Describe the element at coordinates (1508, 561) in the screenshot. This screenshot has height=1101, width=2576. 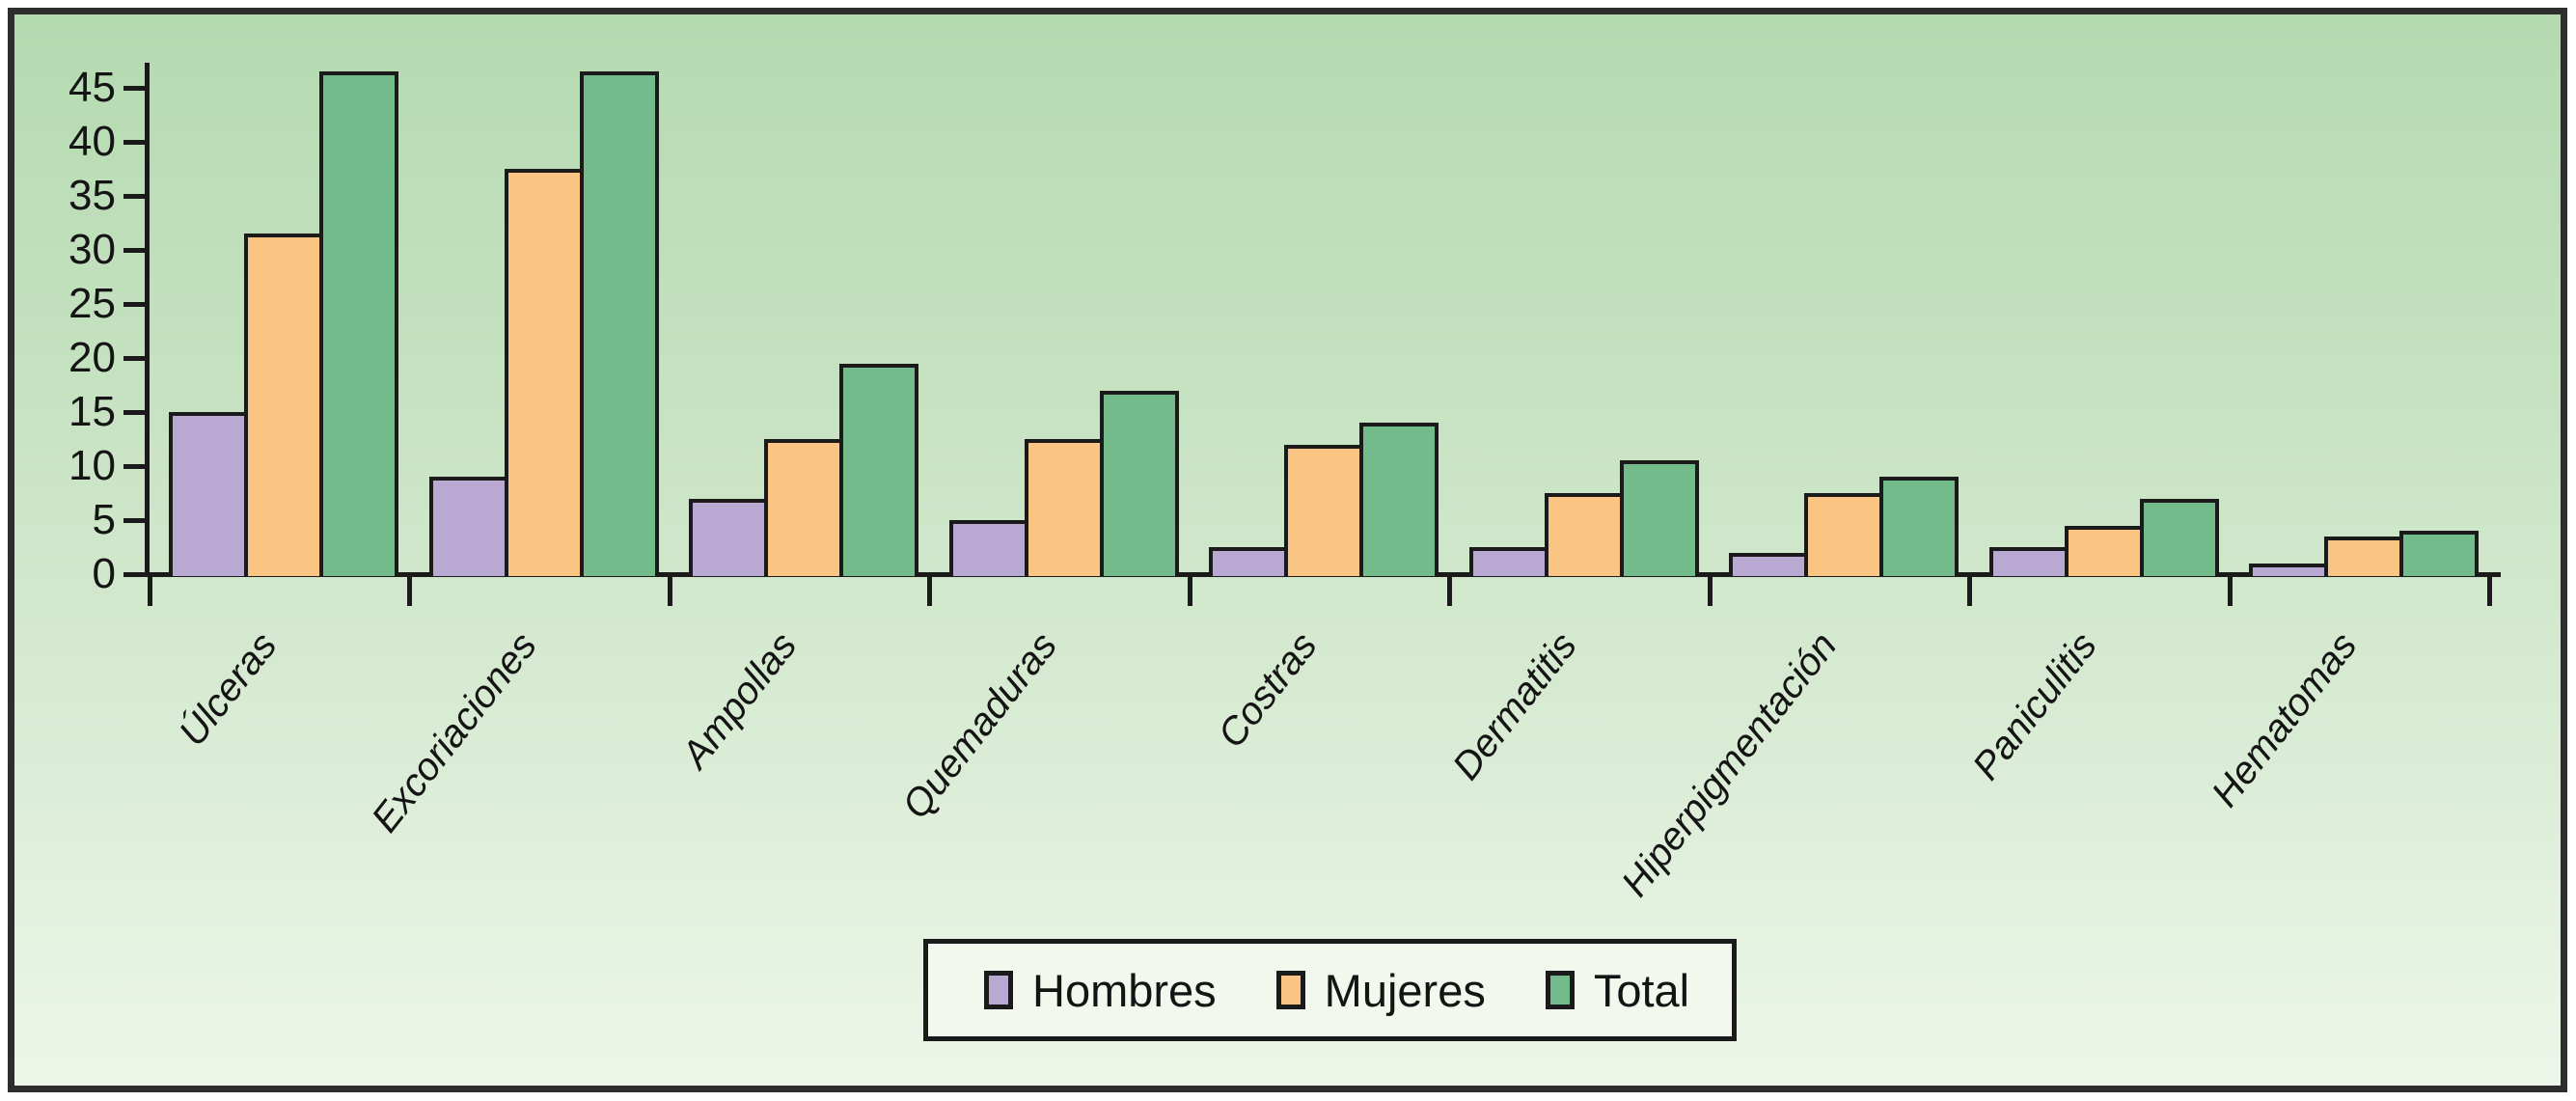
I see `bar-dermatitis-hombres` at that location.